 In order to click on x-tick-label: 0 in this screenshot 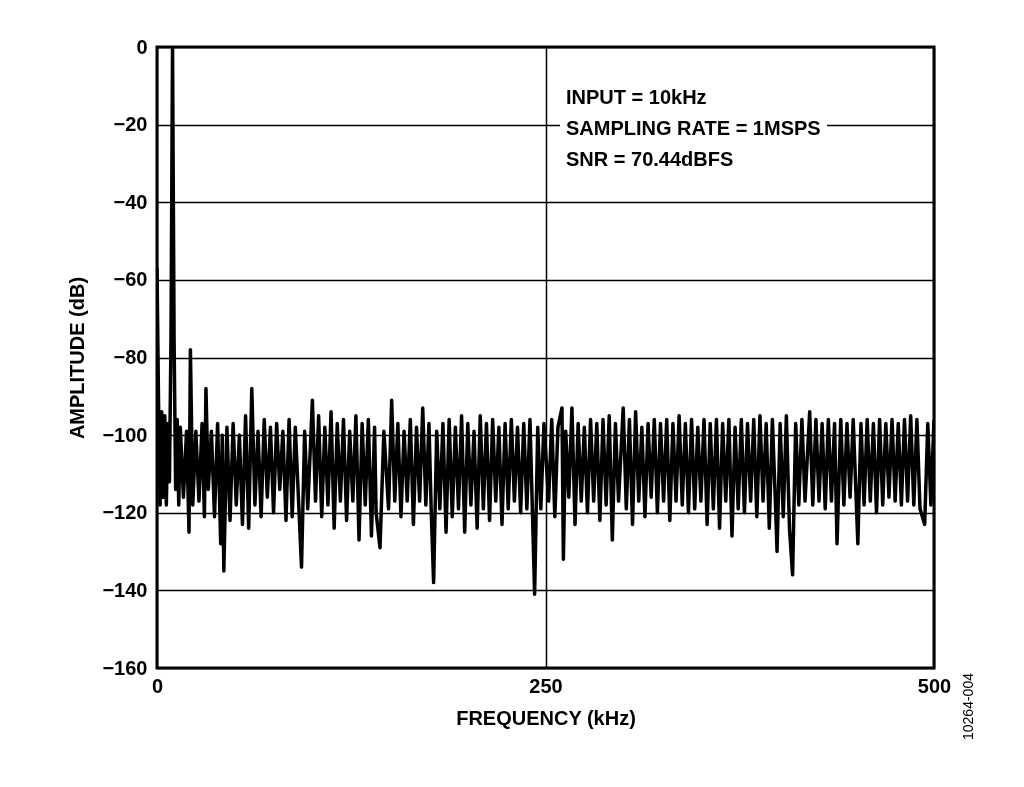, I will do `click(157, 685)`.